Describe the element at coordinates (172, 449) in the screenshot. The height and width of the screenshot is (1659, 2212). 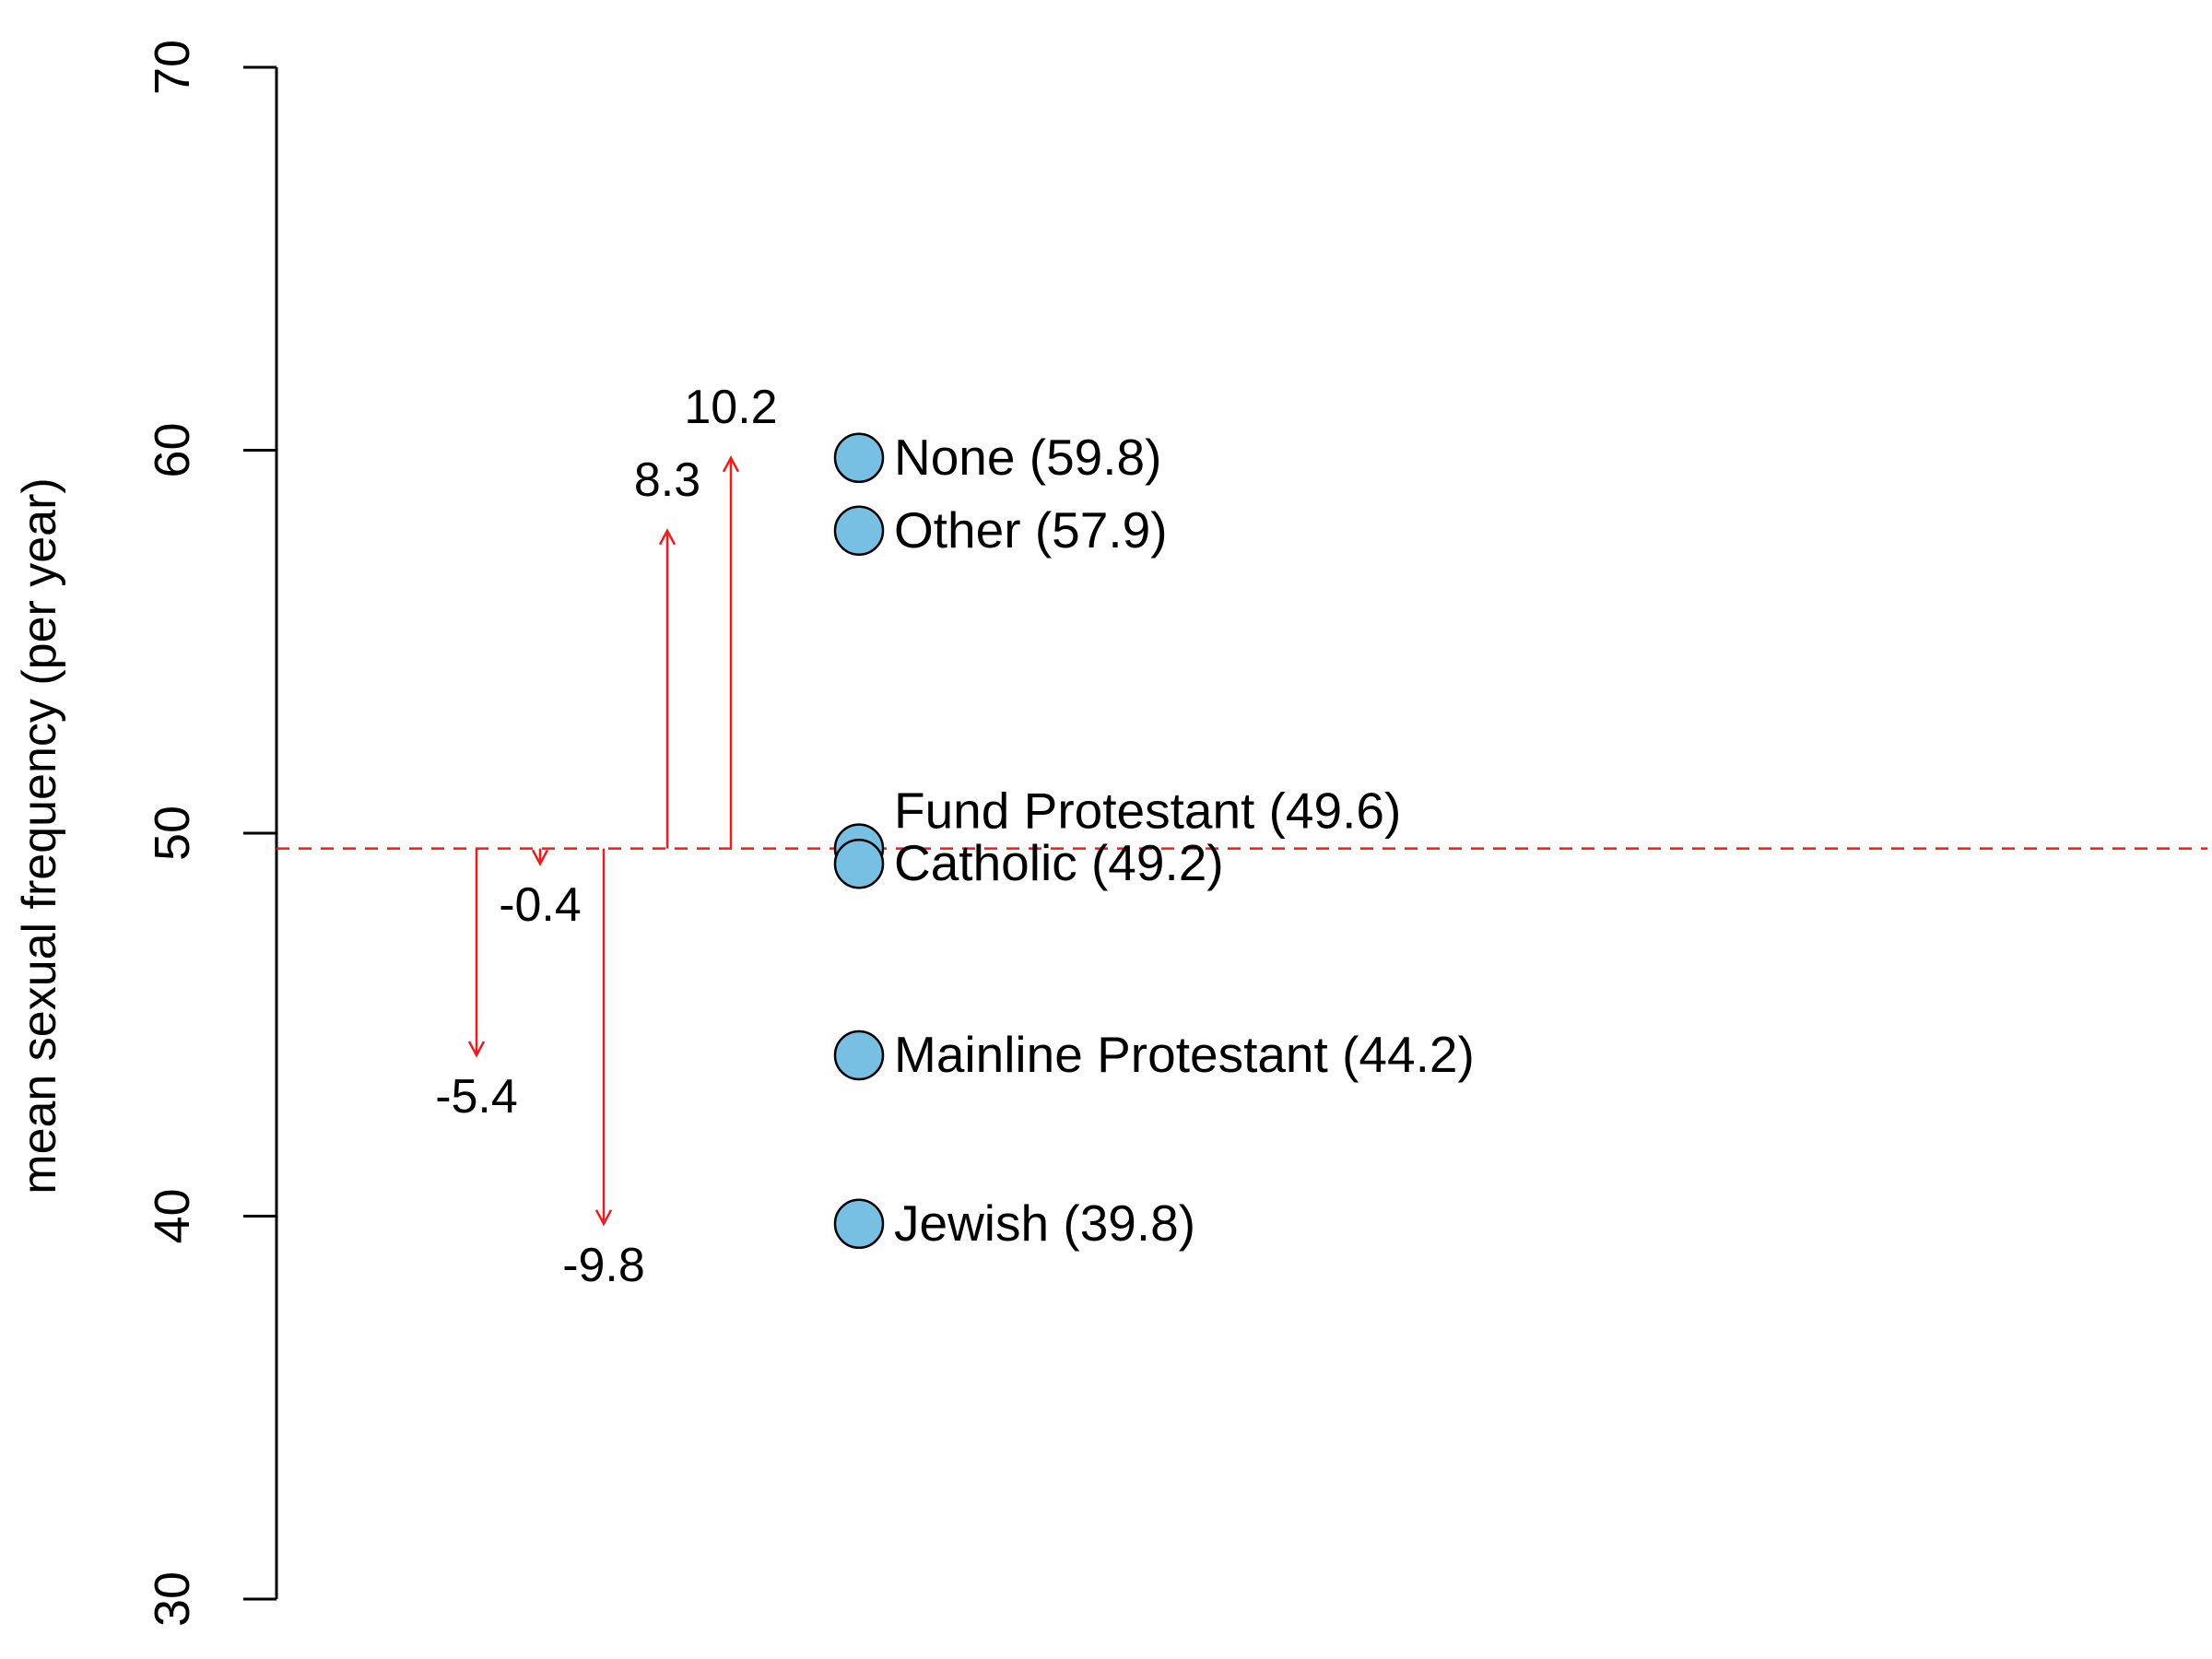
I see `y-tick-label: 60` at that location.